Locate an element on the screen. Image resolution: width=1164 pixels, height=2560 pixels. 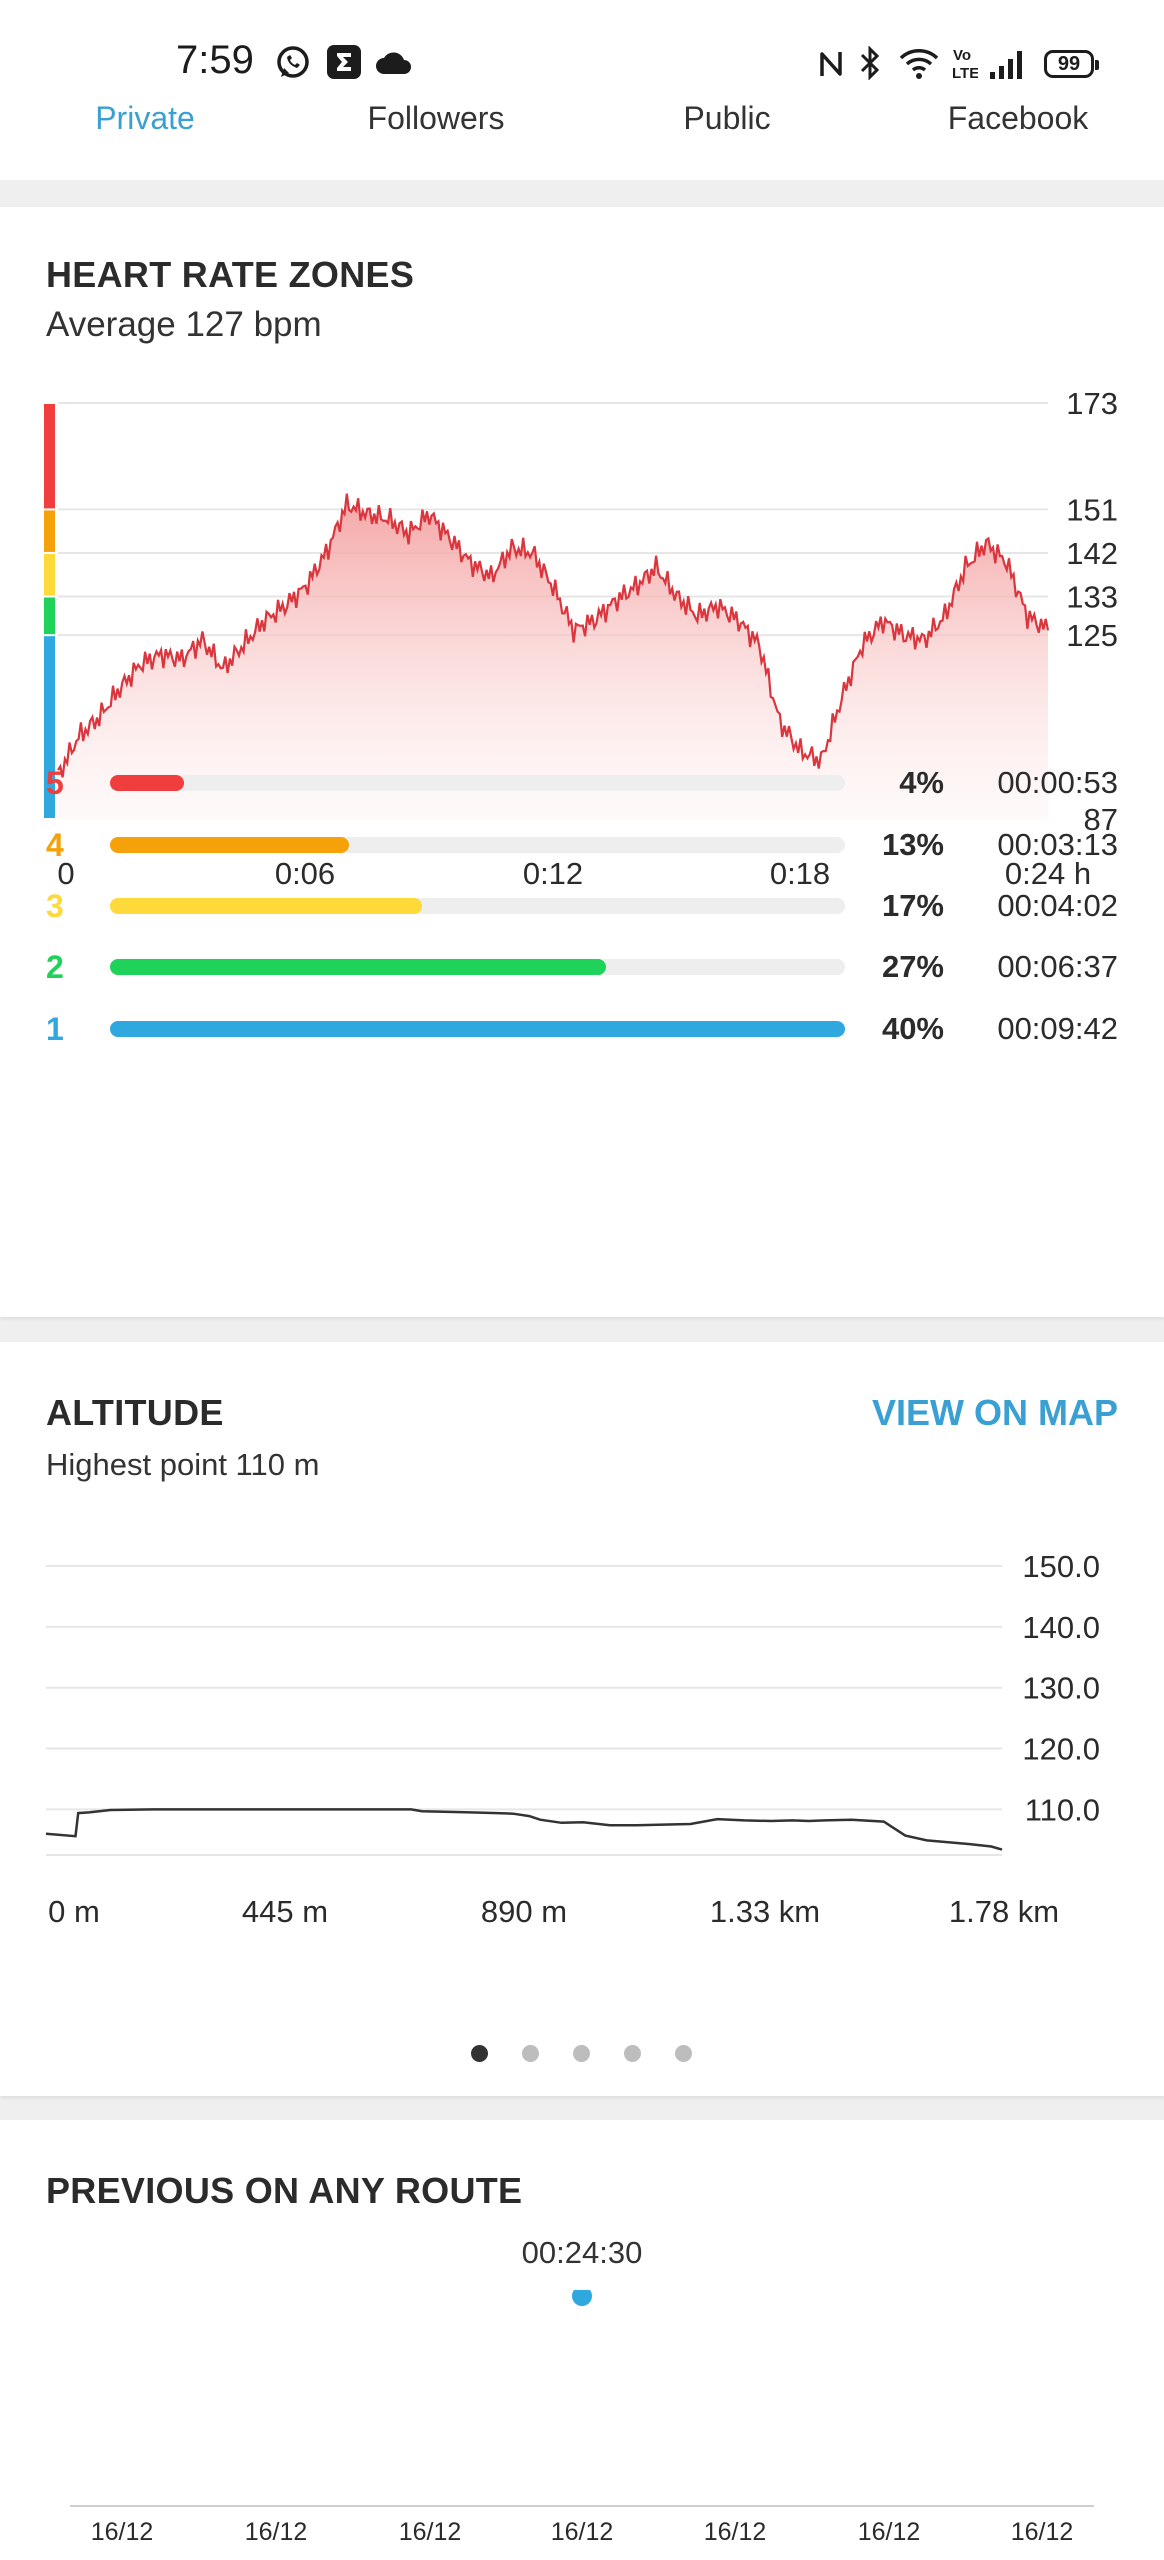
zone-number: 2 is located at coordinates (55, 967).